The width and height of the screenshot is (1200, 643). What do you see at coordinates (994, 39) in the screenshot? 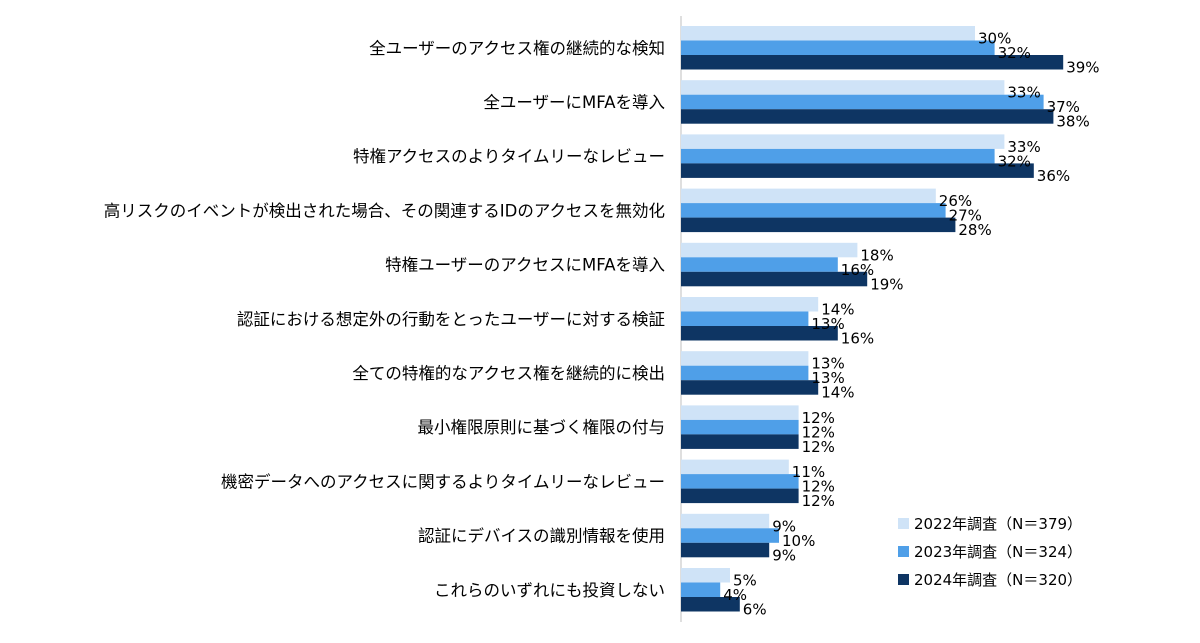
I see `value-label: 30%` at bounding box center [994, 39].